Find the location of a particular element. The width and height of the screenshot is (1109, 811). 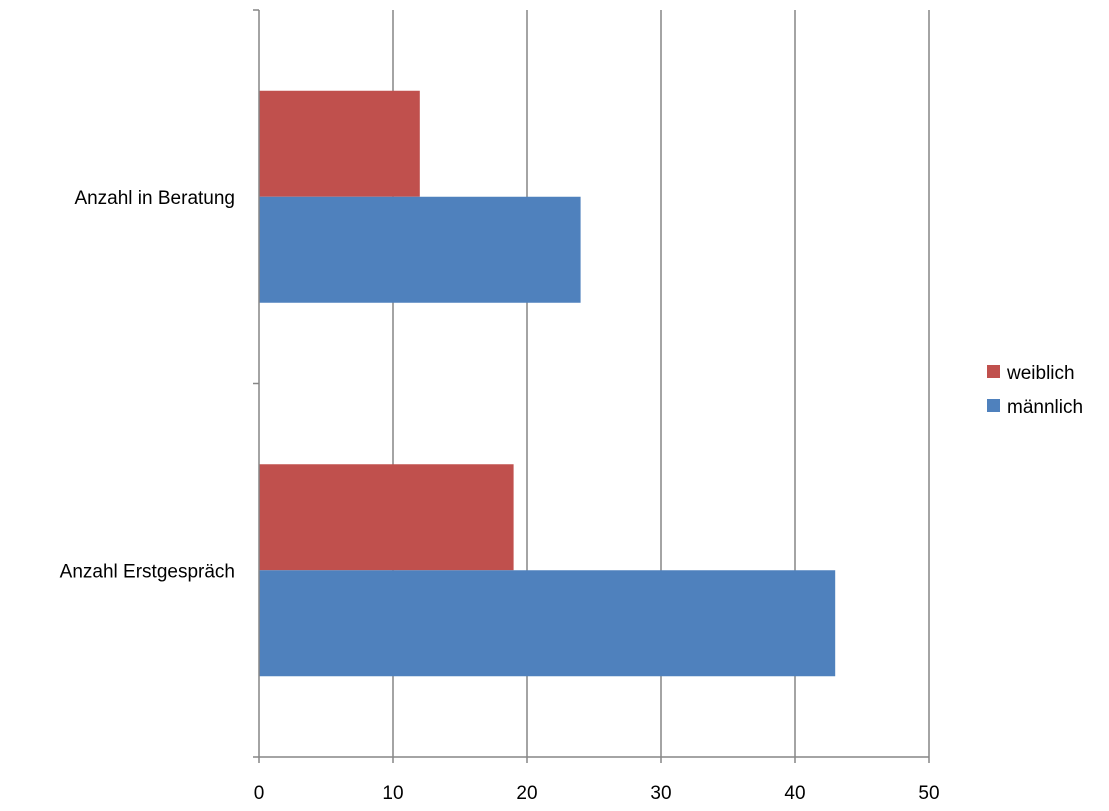

x-tick-label: 0 is located at coordinates (259, 793).